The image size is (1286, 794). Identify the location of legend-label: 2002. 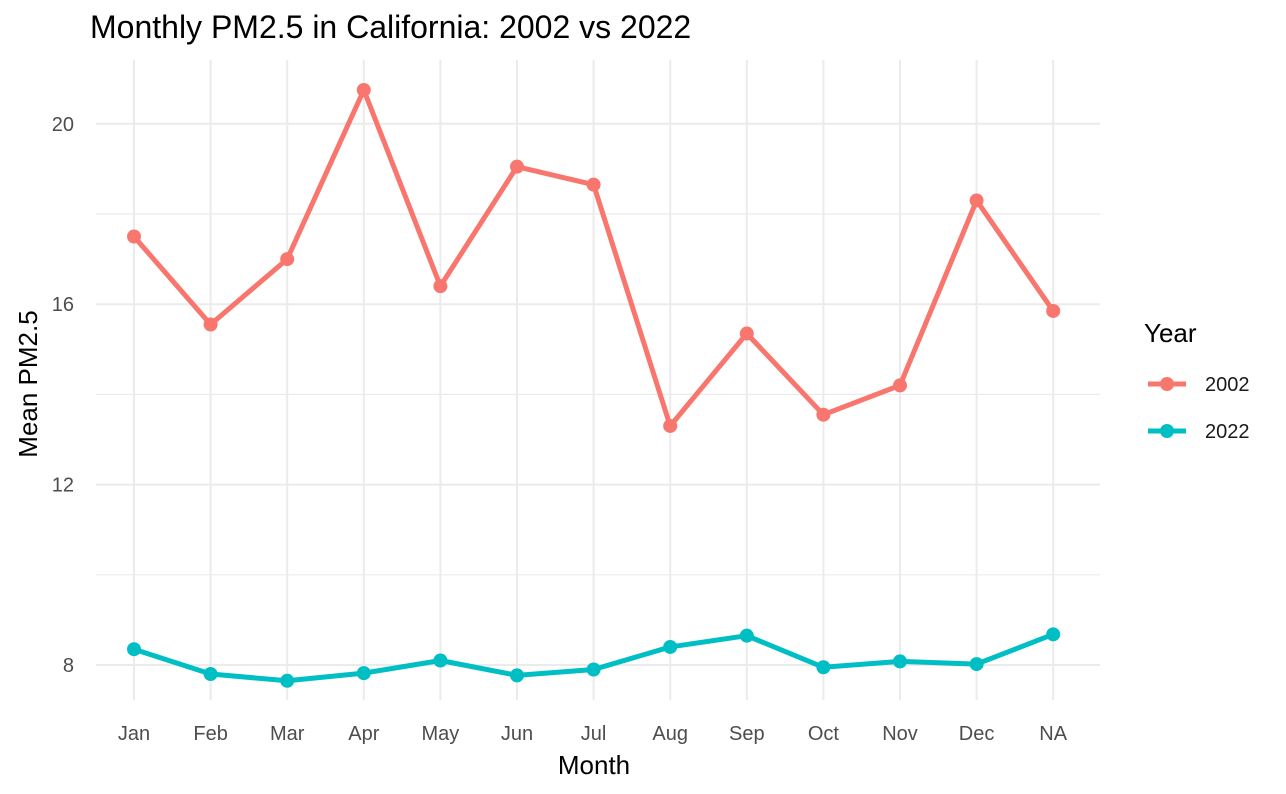
(1227, 385).